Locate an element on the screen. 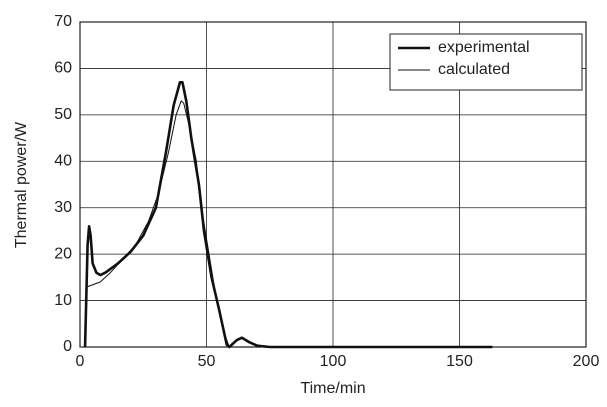 Image resolution: width=607 pixels, height=407 pixels. x-tick-label: 50 is located at coordinates (207, 361).